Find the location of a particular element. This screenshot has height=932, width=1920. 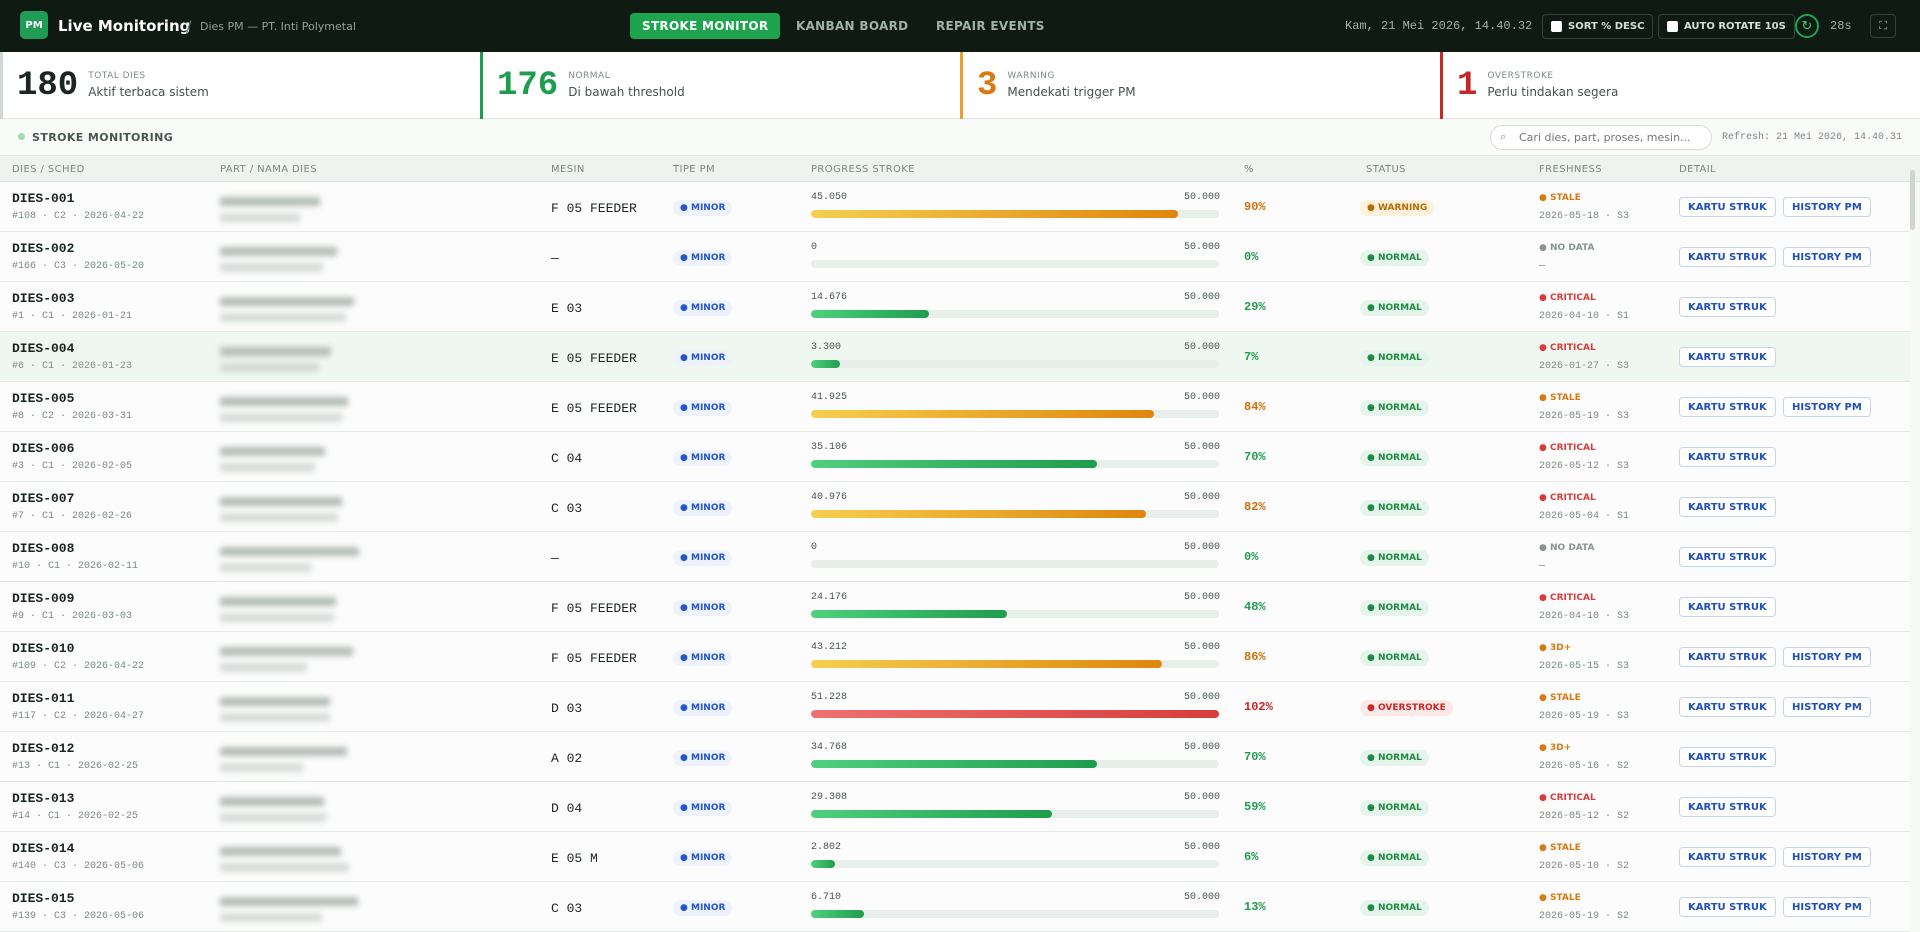

column-header: FRESHNESS is located at coordinates (1570, 169).